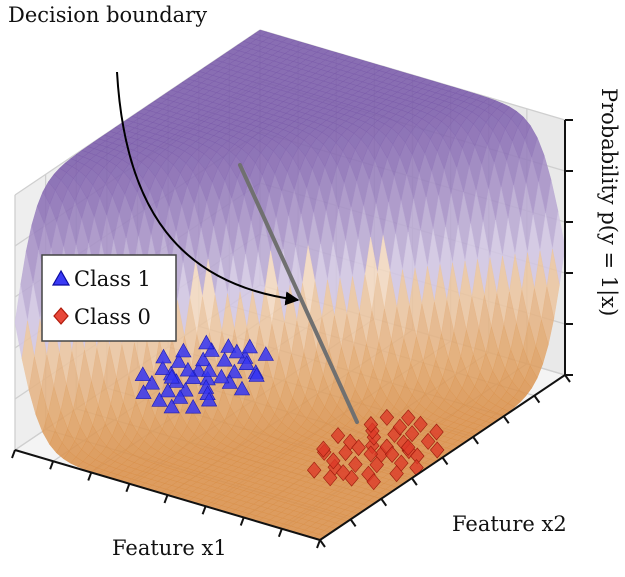 This screenshot has height=577, width=625. Describe the element at coordinates (608, 202) in the screenshot. I see `z-axis-label: Probability p(y = 1|x)` at that location.